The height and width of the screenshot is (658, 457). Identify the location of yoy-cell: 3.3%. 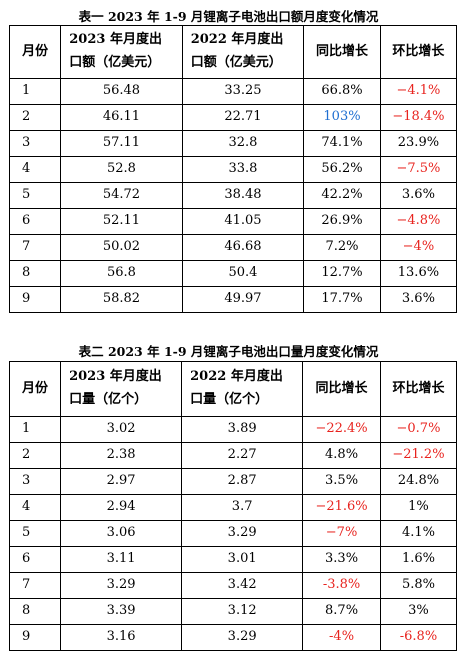
(341, 559).